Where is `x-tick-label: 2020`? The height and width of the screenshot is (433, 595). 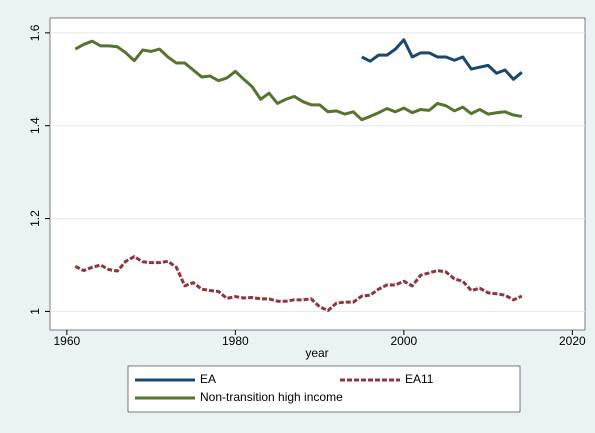
x-tick-label: 2020 is located at coordinates (572, 341).